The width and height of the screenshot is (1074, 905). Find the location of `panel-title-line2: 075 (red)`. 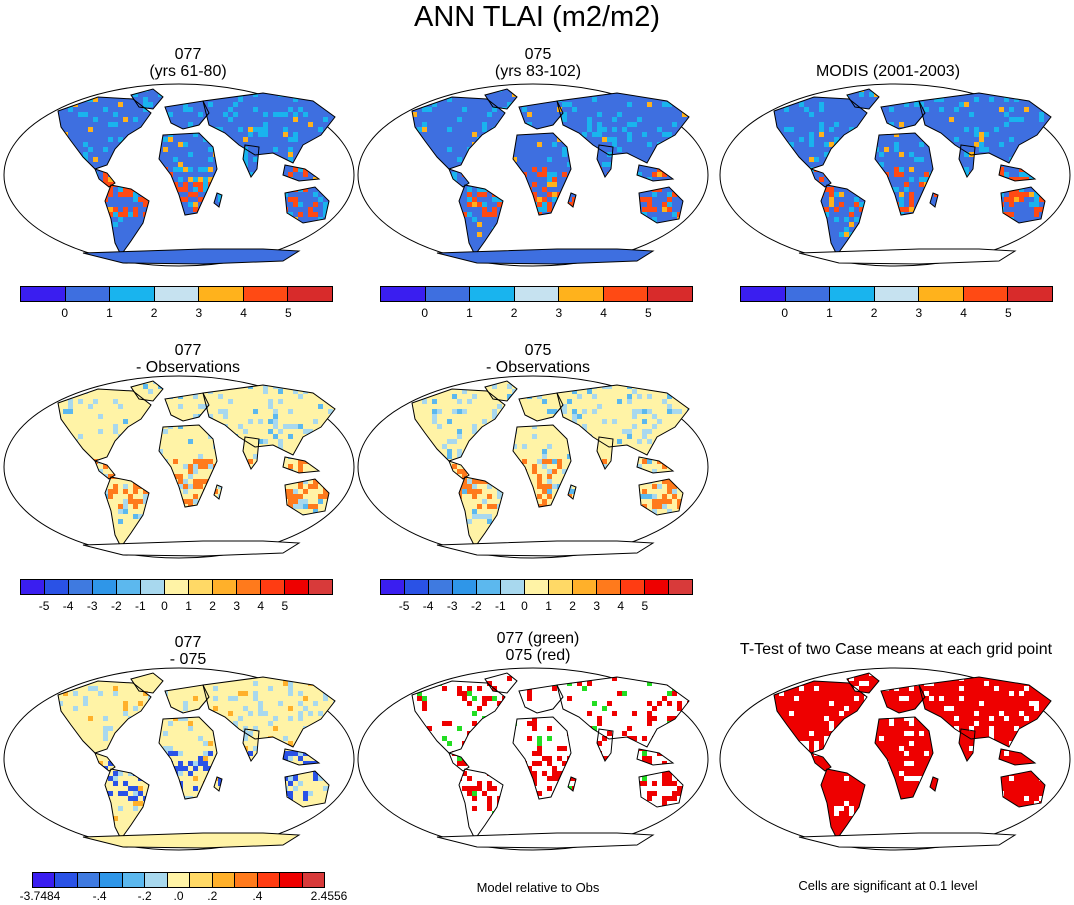

panel-title-line2: 075 (red) is located at coordinates (538, 655).